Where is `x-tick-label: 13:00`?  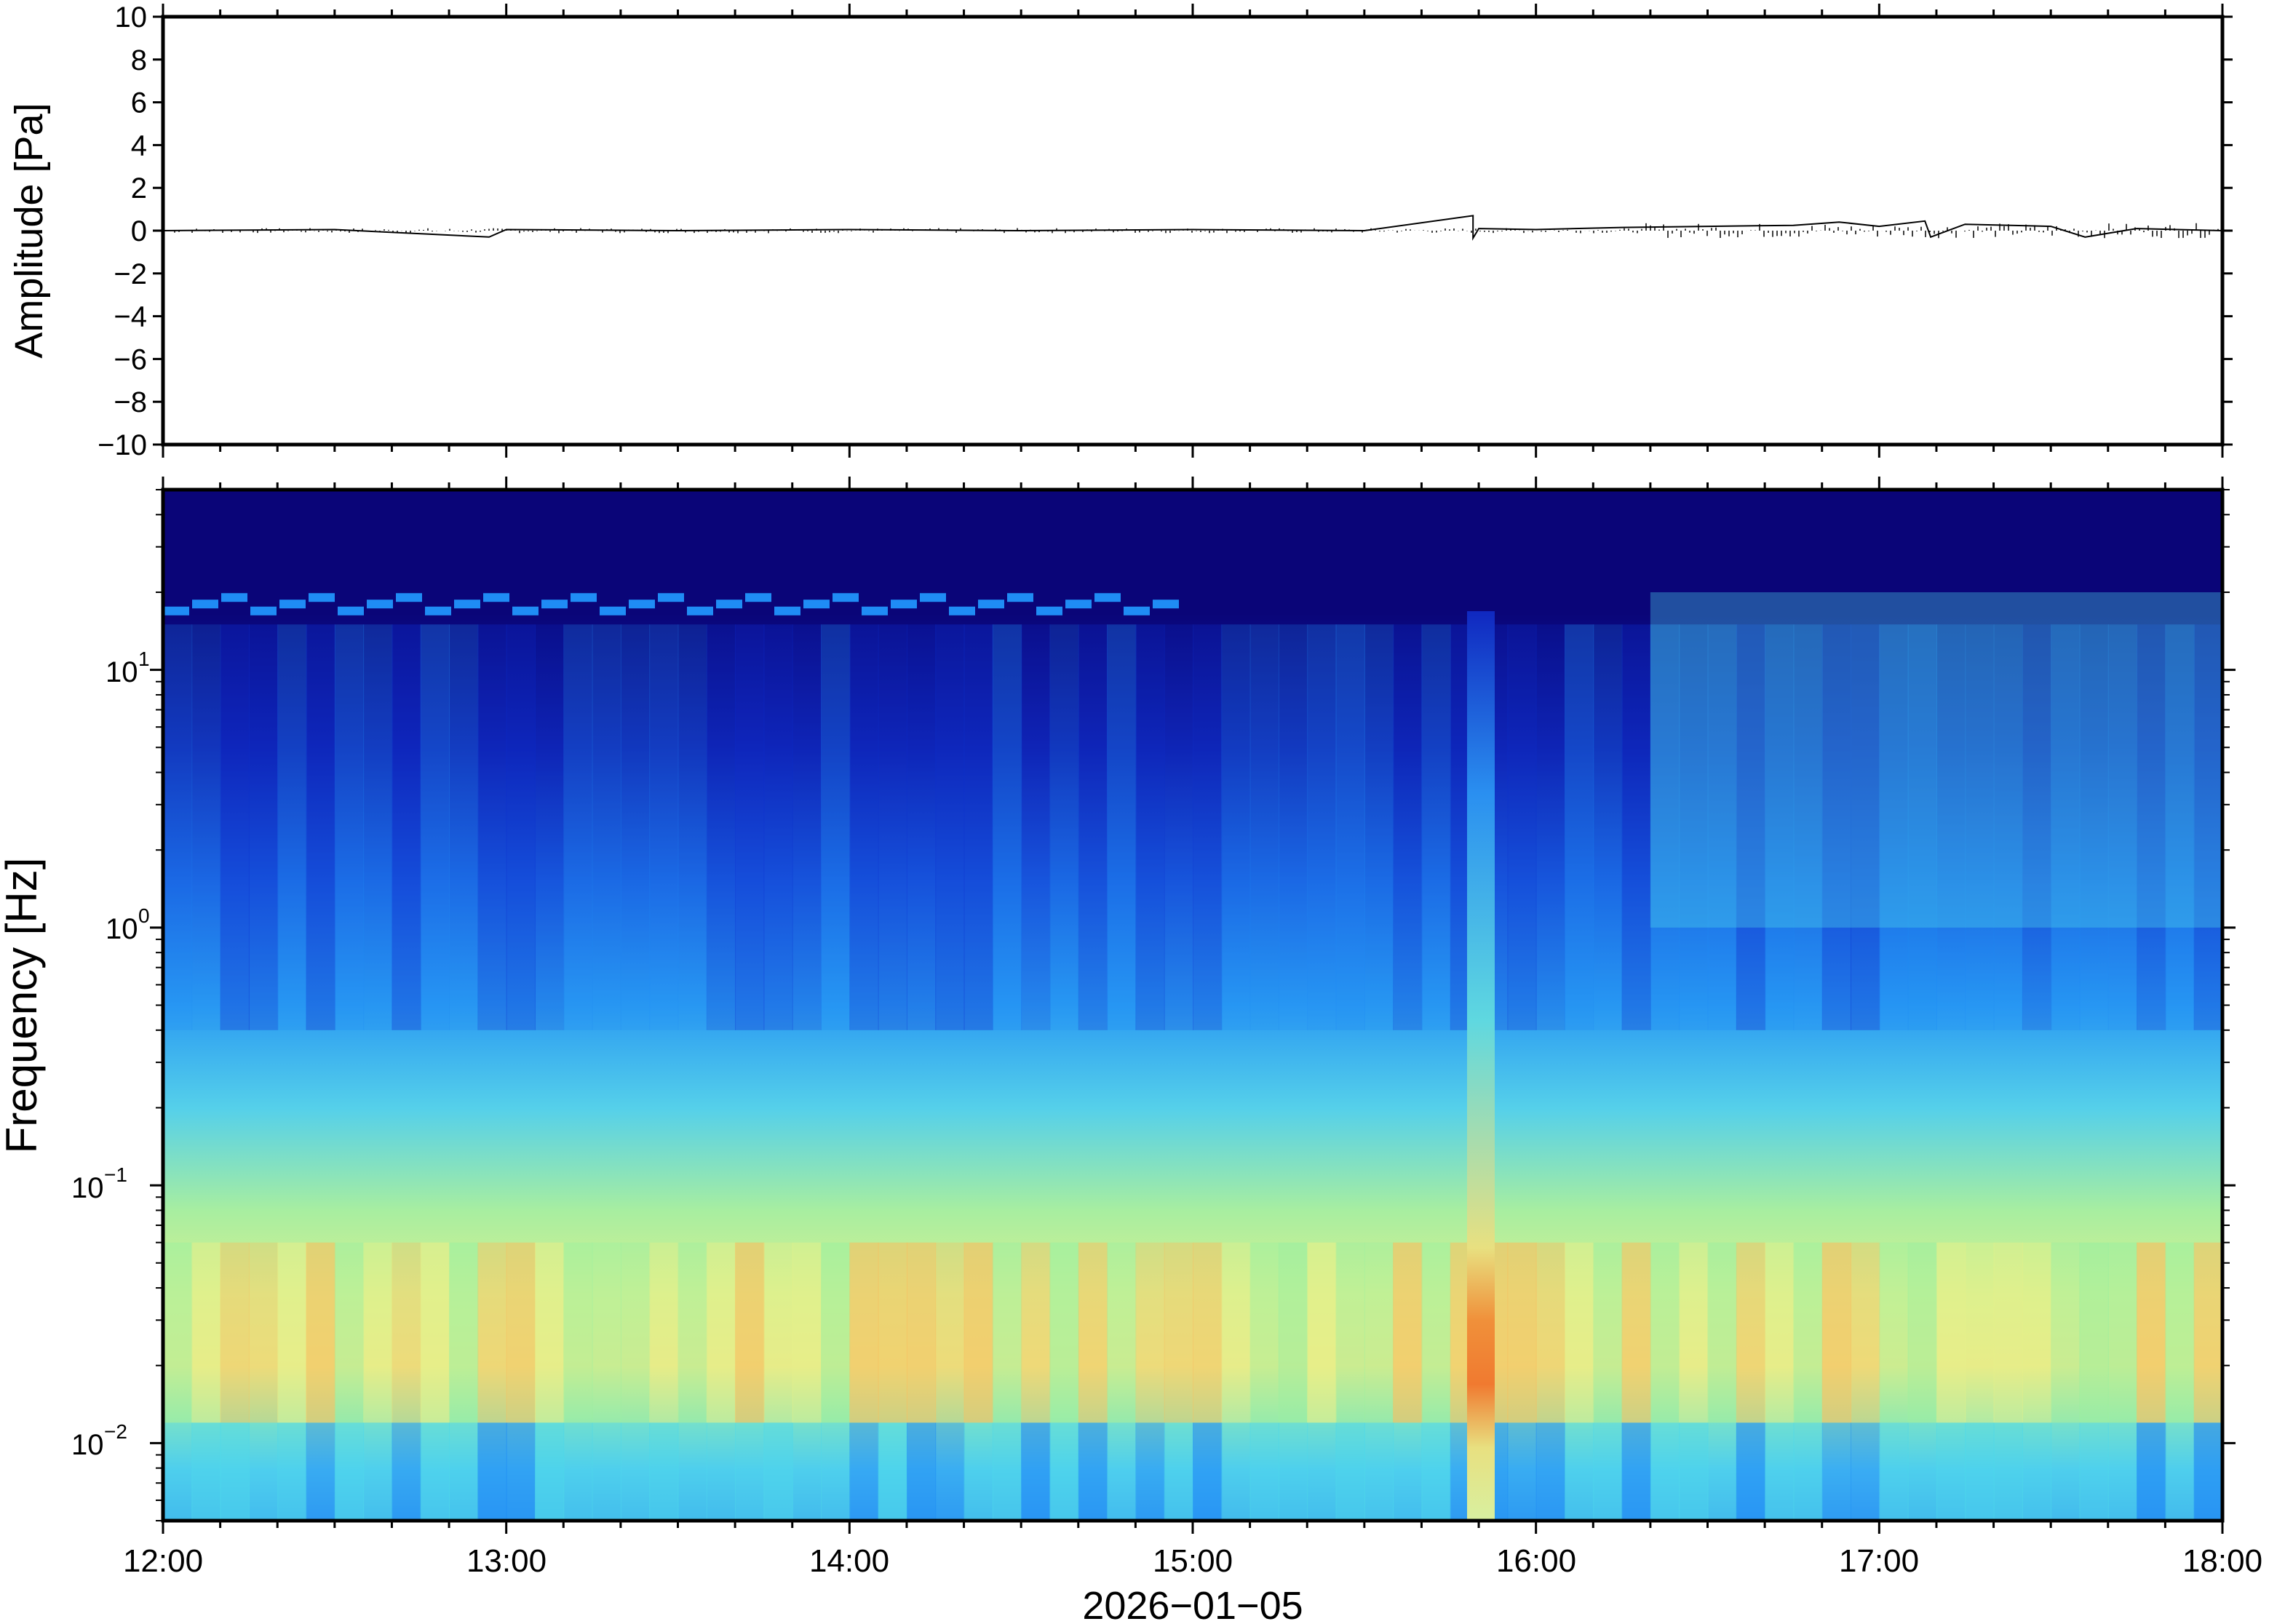 x-tick-label: 13:00 is located at coordinates (507, 1561).